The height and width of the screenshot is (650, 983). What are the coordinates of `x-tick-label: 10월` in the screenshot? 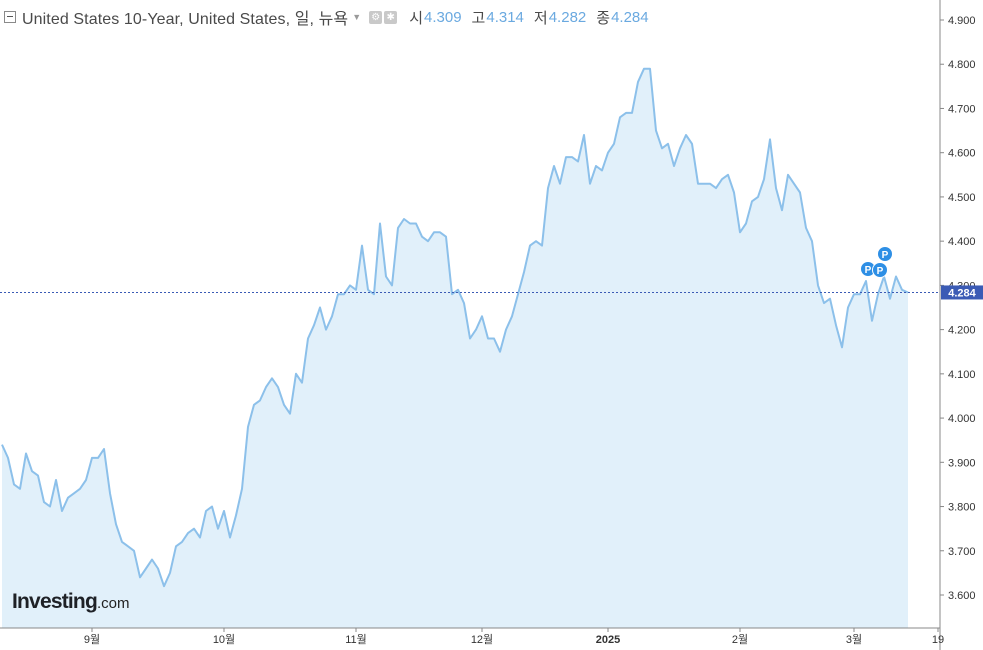 It's located at (224, 639).